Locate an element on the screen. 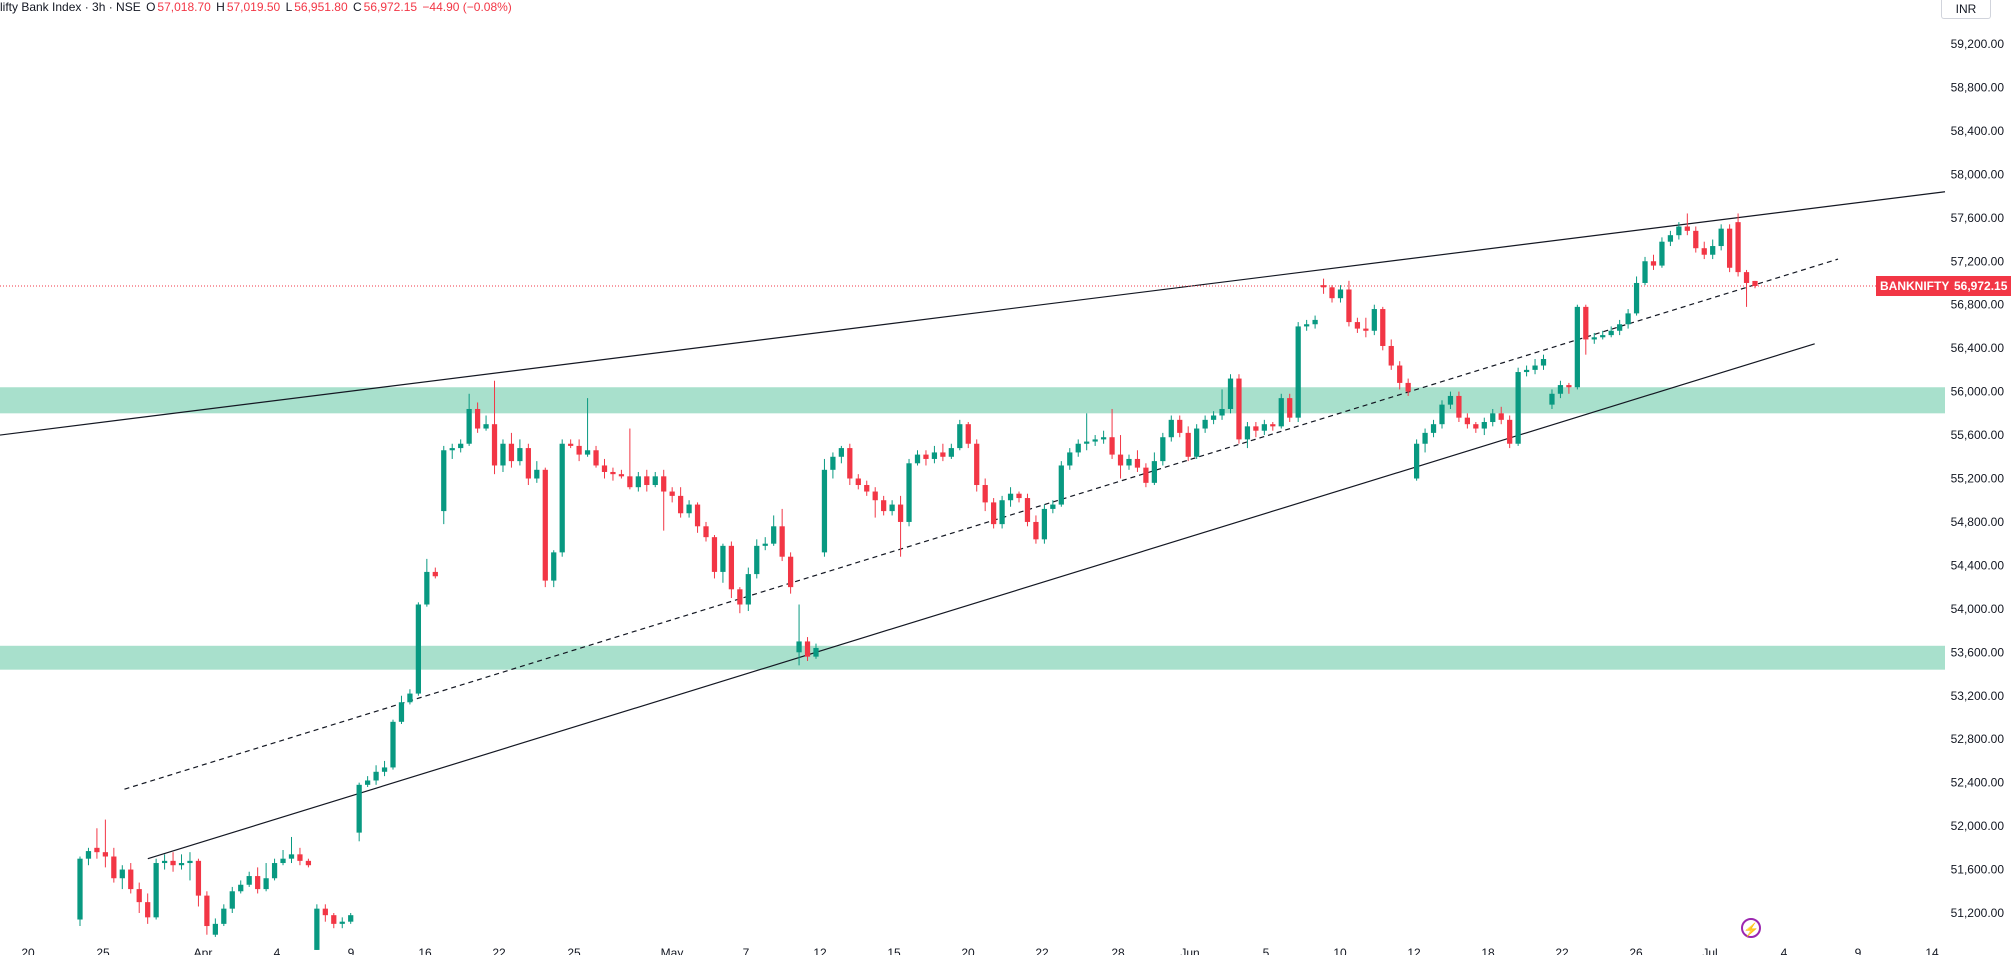 This screenshot has height=955, width=2011. price-tick-label: 55,600.00 is located at coordinates (1978, 435).